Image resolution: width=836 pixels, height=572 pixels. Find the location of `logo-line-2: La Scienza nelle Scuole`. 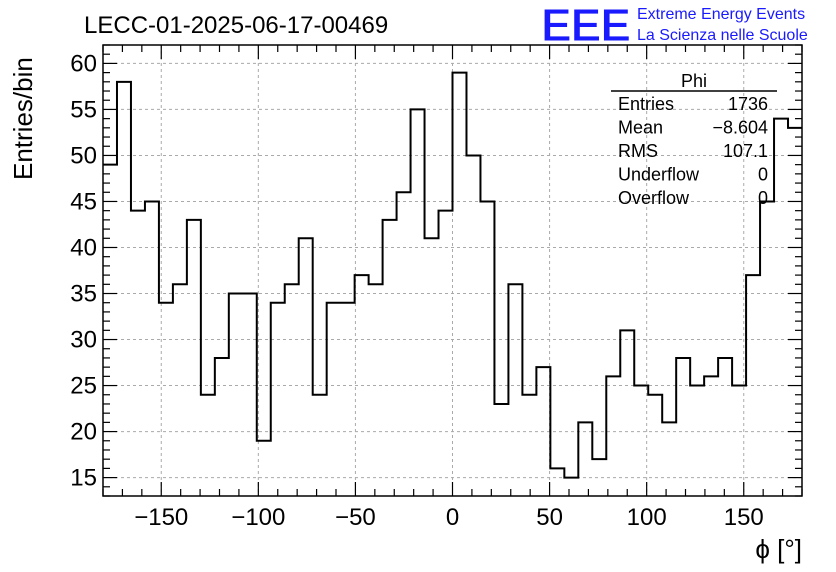

logo-line-2: La Scienza nelle Scuole is located at coordinates (722, 35).